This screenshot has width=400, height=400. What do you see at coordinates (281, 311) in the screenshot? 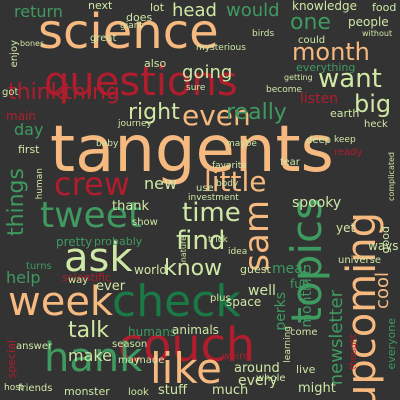
I see `word-perks: perks` at bounding box center [281, 311].